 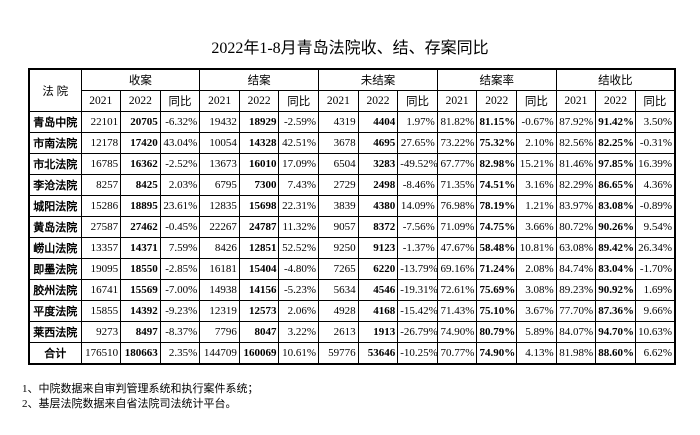 What do you see at coordinates (101, 122) in the screenshot?
I see `cell: 22101` at bounding box center [101, 122].